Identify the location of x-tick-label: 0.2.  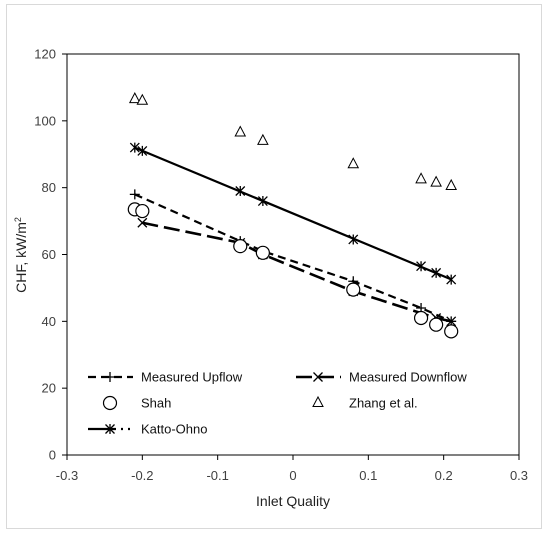
(444, 475).